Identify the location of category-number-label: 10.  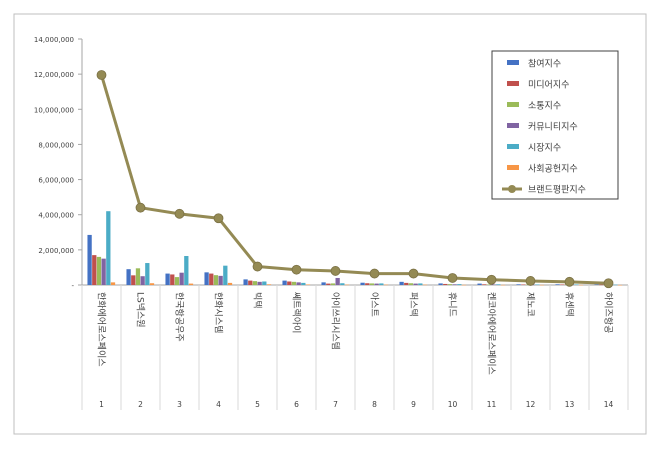
(453, 404).